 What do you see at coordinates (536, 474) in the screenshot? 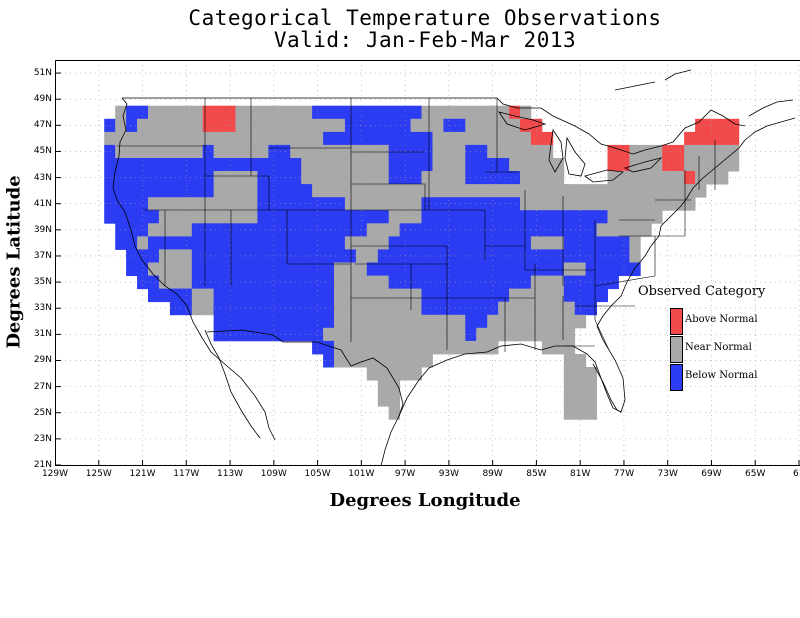
I see `x-tick-label-85W: 85W` at bounding box center [536, 474].